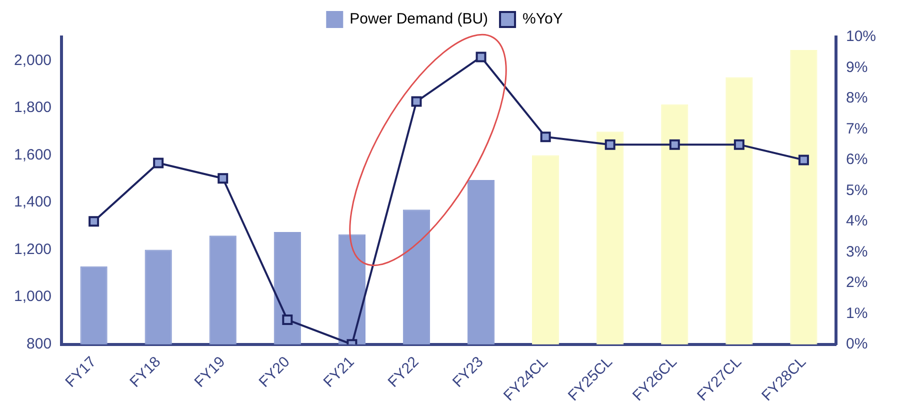 The width and height of the screenshot is (900, 408). I want to click on y2-tick-label: 0%, so click(857, 344).